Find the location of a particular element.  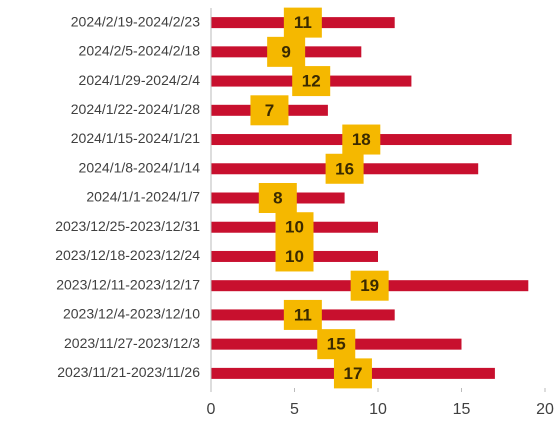

value-label: 16 is located at coordinates (344, 168).